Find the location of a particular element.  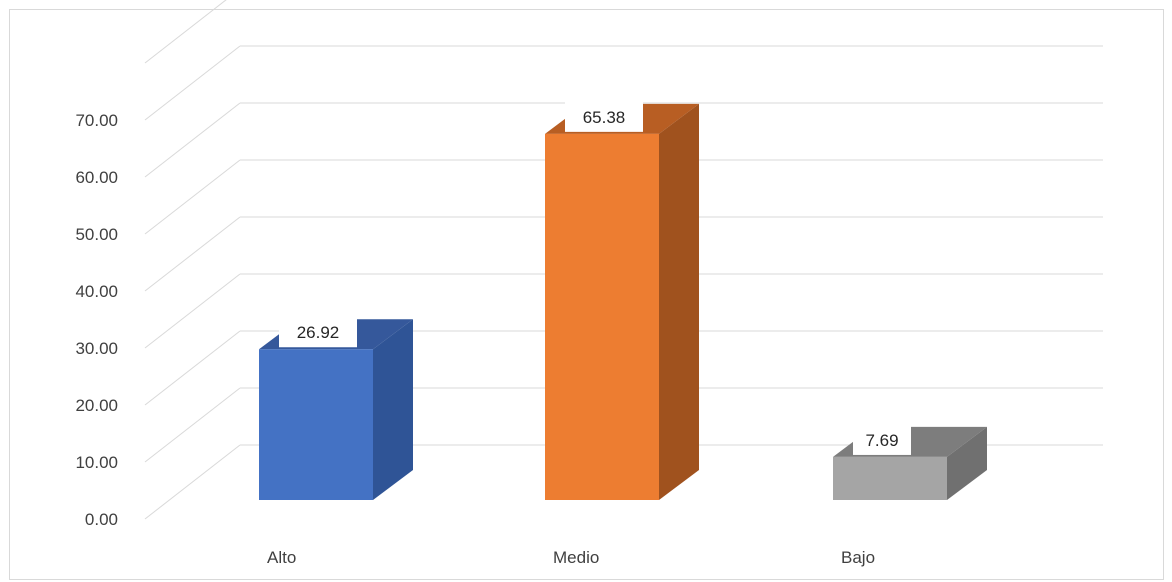

data-label-text: 65.38 is located at coordinates (604, 117).